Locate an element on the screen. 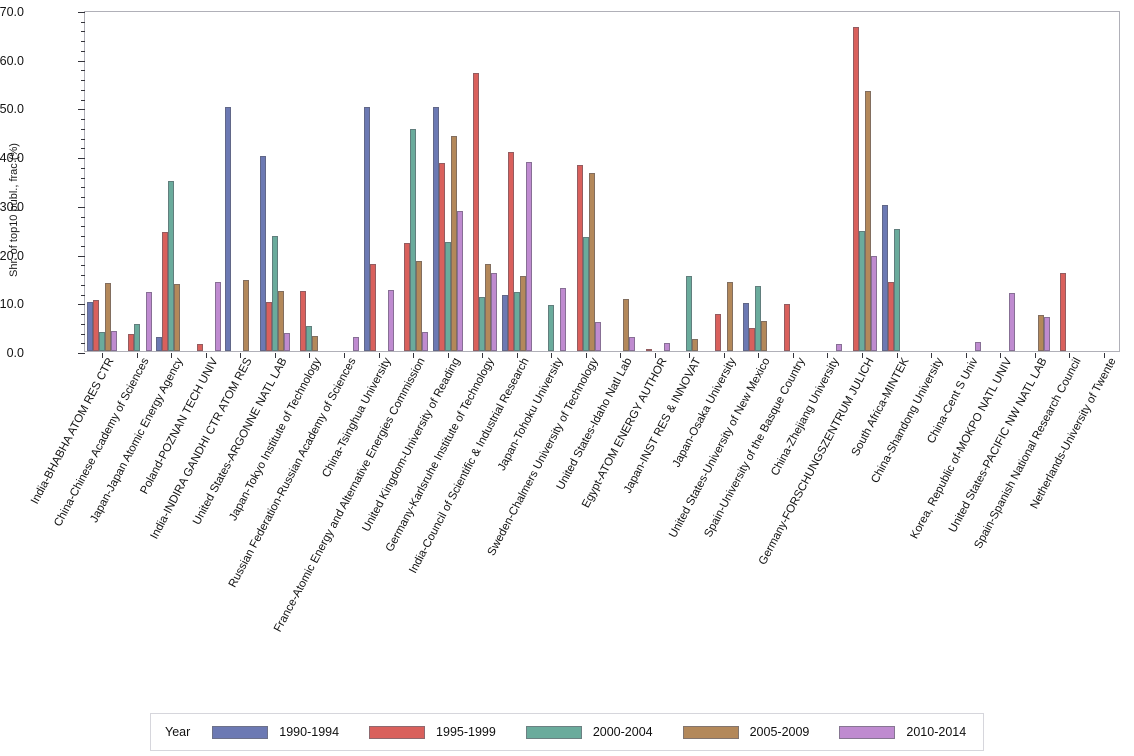 Image resolution: width=1134 pixels, height=756 pixels. x-tick-label: Japan-Tohoku University is located at coordinates (531, 414).